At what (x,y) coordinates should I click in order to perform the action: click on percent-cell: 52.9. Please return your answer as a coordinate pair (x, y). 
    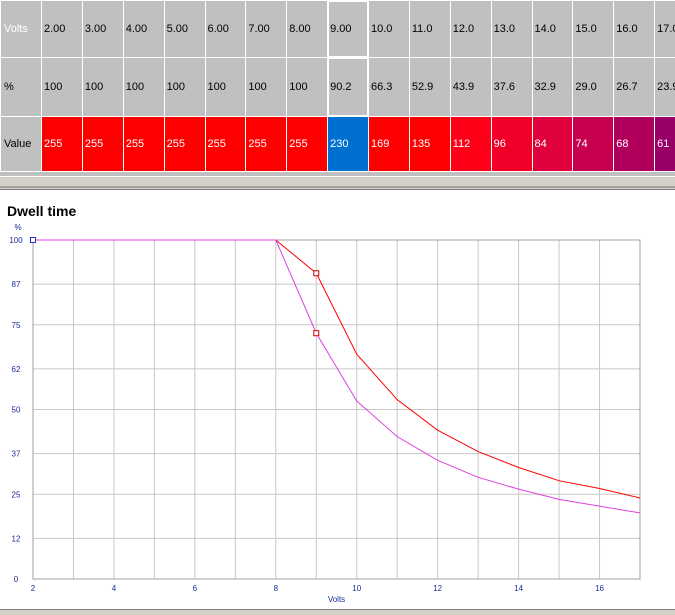
    Looking at the image, I should click on (429, 87).